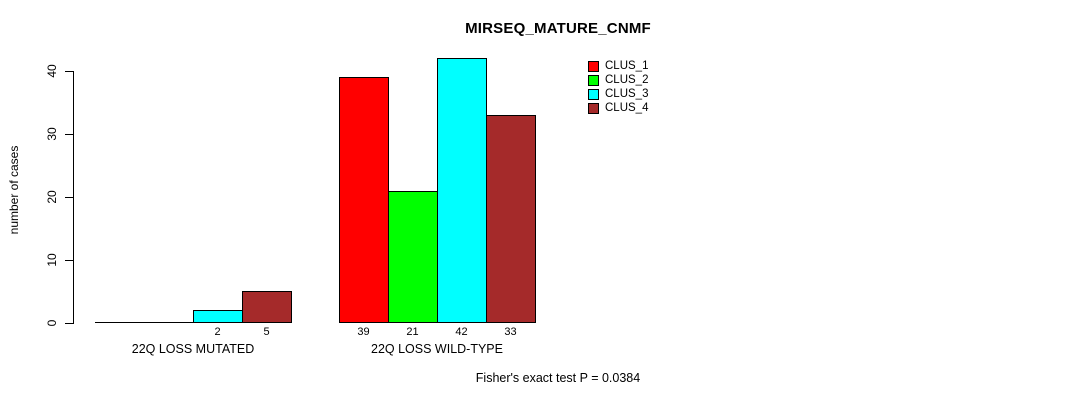 The image size is (1090, 400). I want to click on legend-row-CLUS_2: CLUS_2, so click(618, 80).